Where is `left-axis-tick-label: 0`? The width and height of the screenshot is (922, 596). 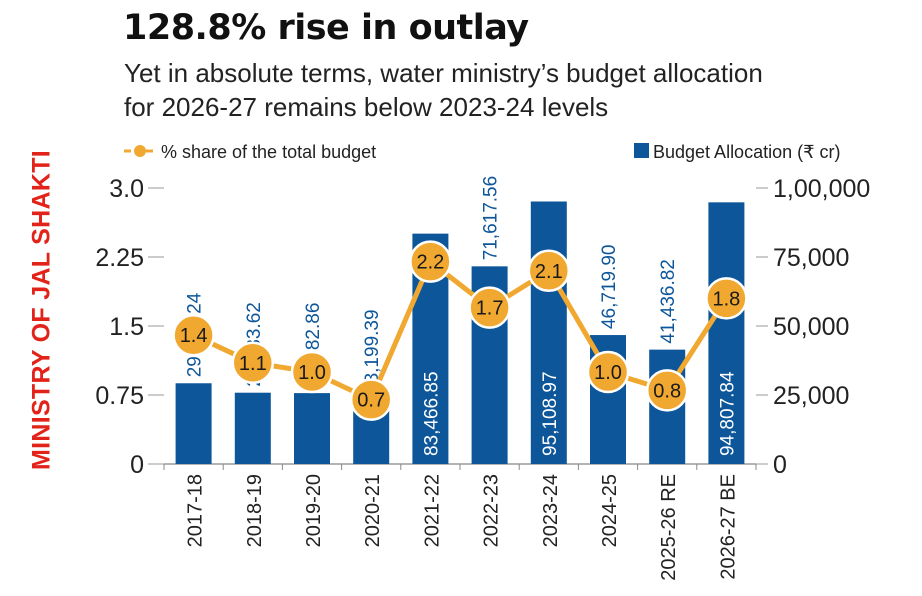 left-axis-tick-label: 0 is located at coordinates (137, 465).